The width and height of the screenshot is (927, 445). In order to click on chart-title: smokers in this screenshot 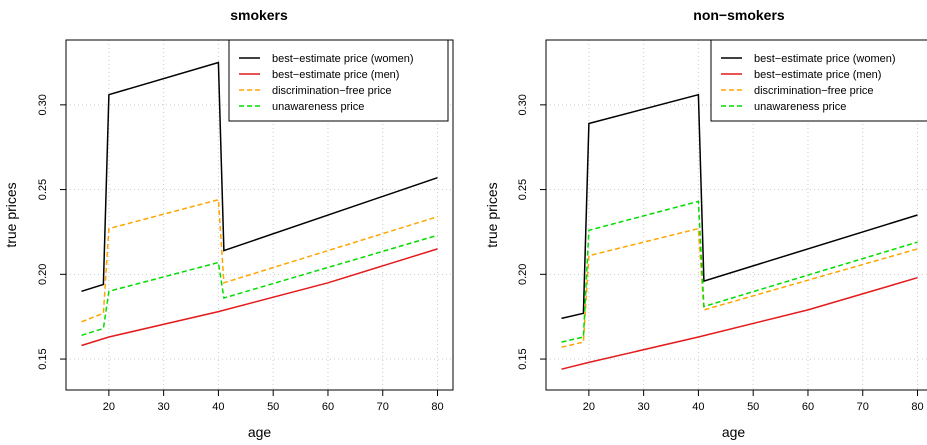, I will do `click(259, 15)`.